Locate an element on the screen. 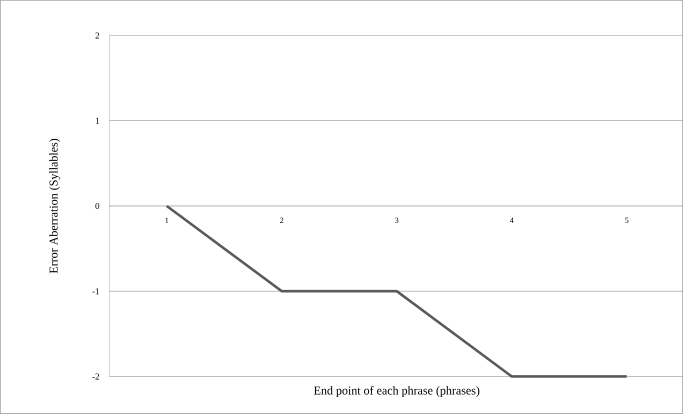 Image resolution: width=683 pixels, height=414 pixels. x-axis-title: End point of each phrase (phrases) is located at coordinates (397, 392).